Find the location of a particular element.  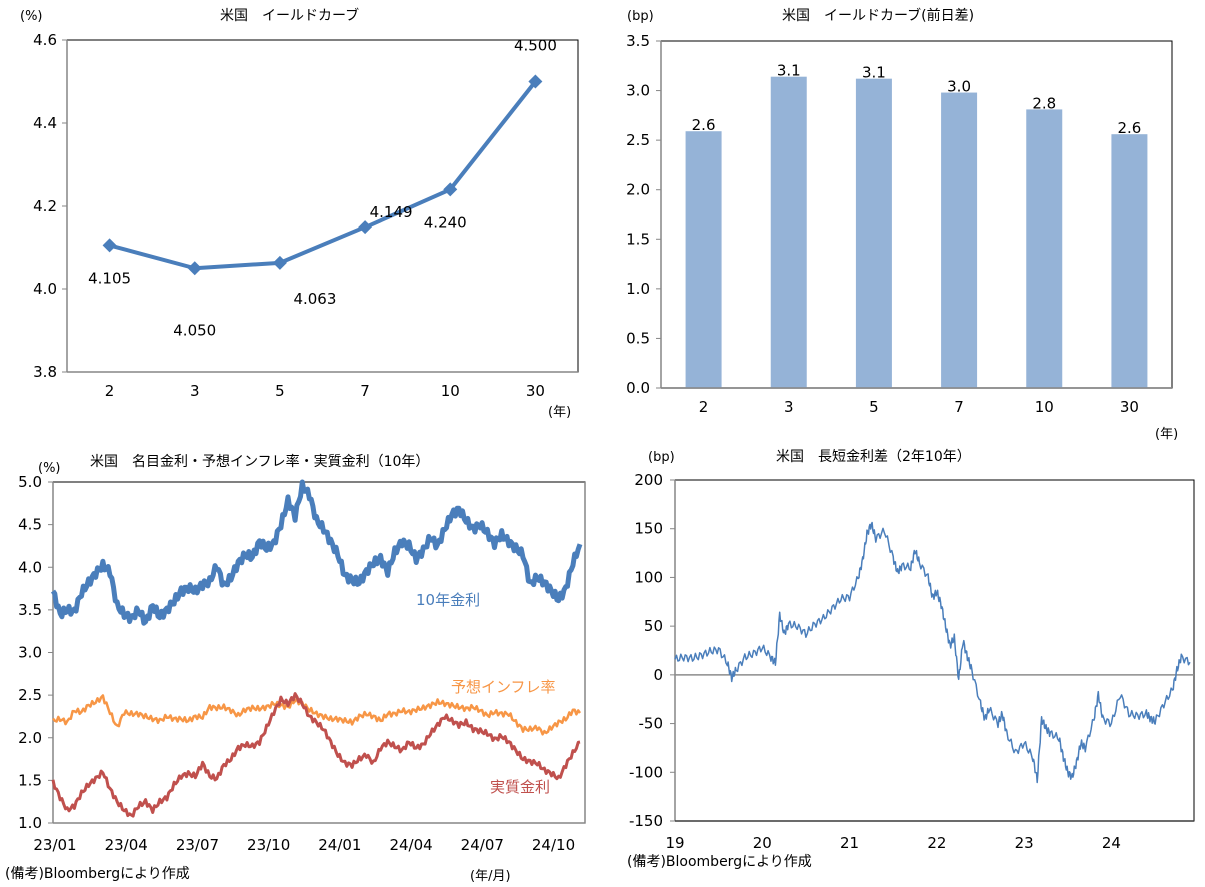

x-tick-label: 24 is located at coordinates (1111, 843).